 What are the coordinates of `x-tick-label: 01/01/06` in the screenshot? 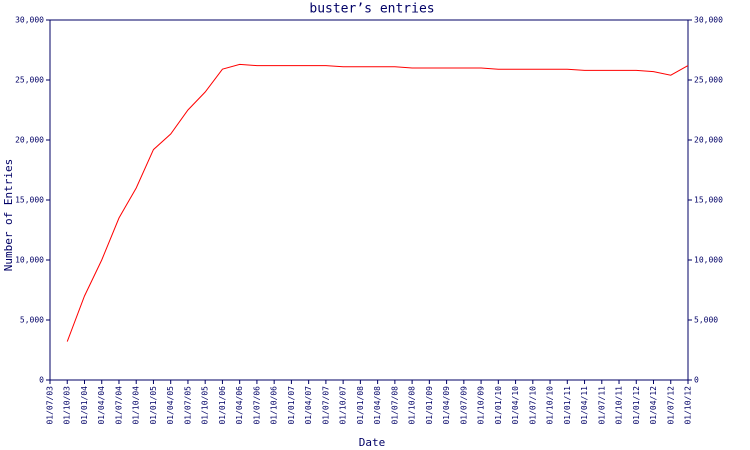 It's located at (222, 405).